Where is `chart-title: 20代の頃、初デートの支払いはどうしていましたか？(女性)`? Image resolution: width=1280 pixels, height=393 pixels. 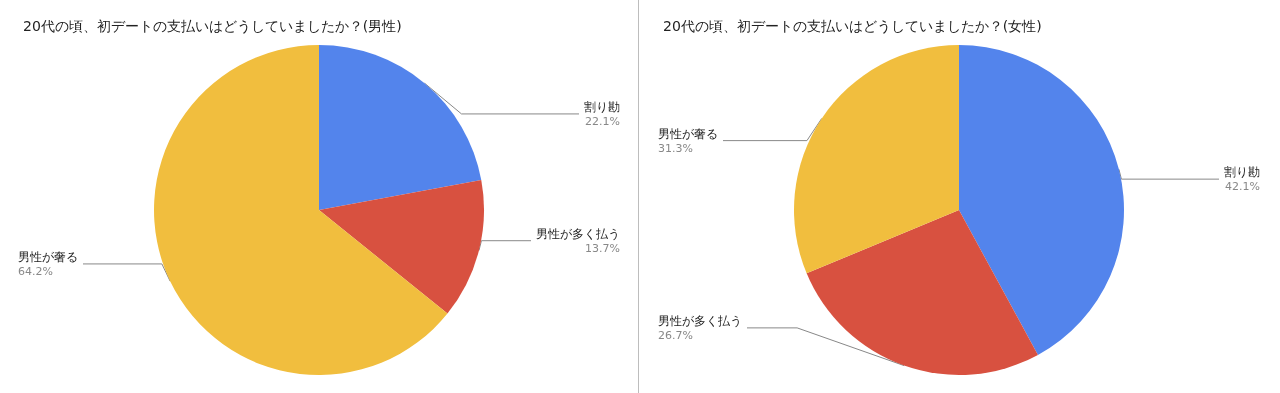
chart-title: 20代の頃、初デートの支払いはどうしていましたか？(女性) is located at coordinates (852, 26).